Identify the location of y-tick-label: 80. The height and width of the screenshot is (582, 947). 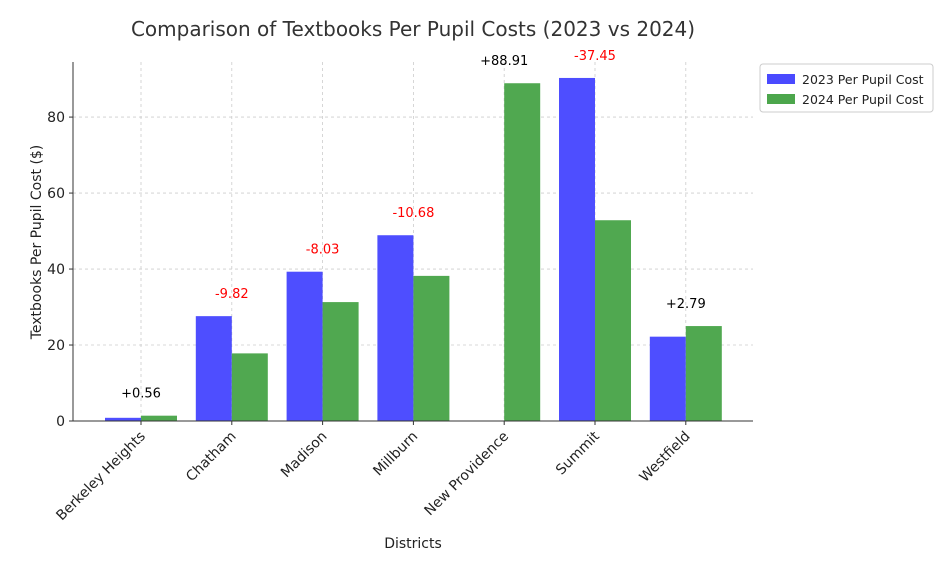
(56, 118).